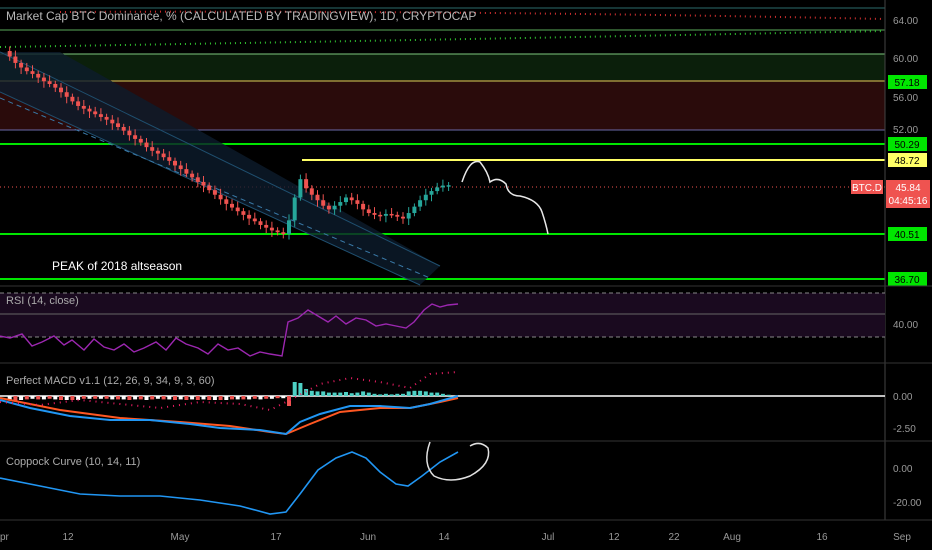 This screenshot has height=550, width=932. I want to click on level-tag-text: 48.72, so click(906, 161).